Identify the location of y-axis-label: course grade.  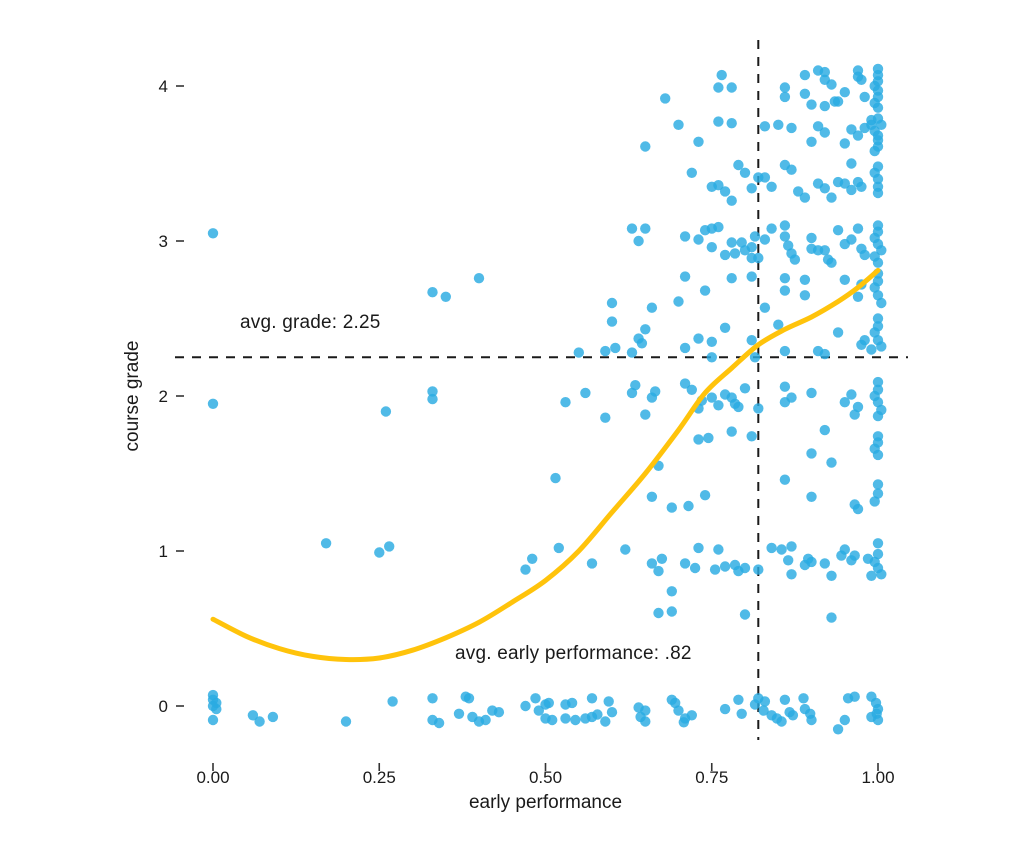
(132, 396).